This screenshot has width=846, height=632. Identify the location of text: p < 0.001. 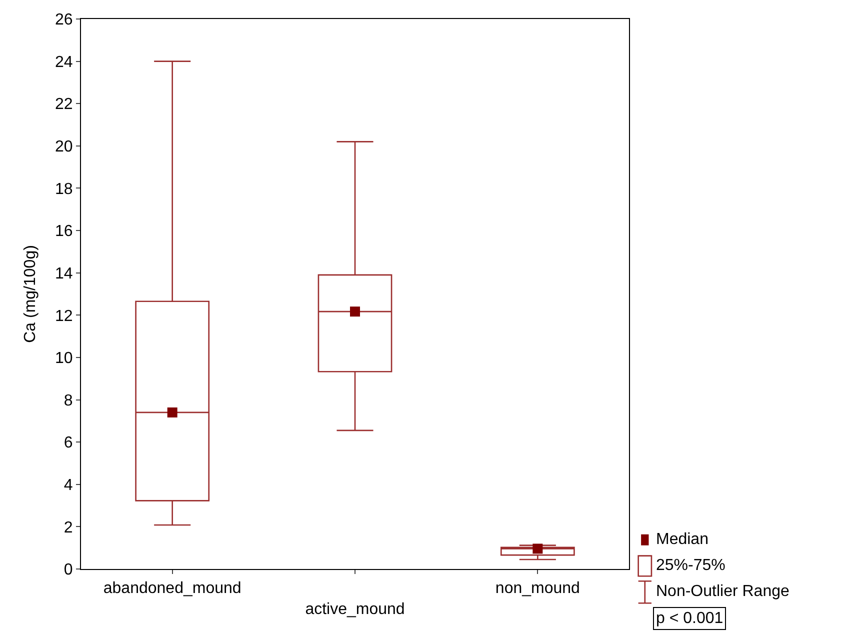
(690, 618).